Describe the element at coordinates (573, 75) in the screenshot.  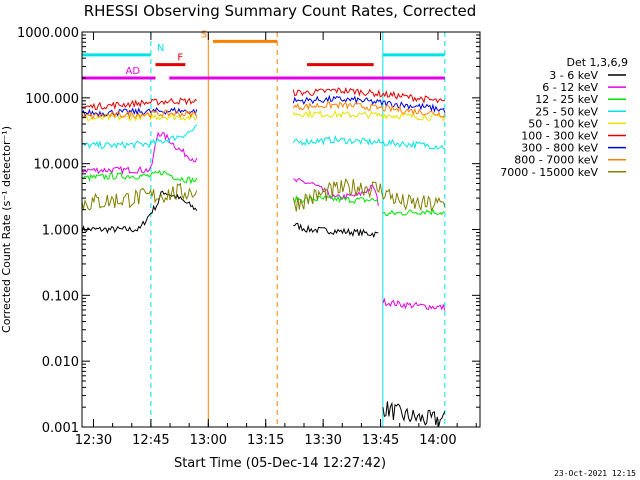
I see `legend-label-0: 3 - 6 keV` at that location.